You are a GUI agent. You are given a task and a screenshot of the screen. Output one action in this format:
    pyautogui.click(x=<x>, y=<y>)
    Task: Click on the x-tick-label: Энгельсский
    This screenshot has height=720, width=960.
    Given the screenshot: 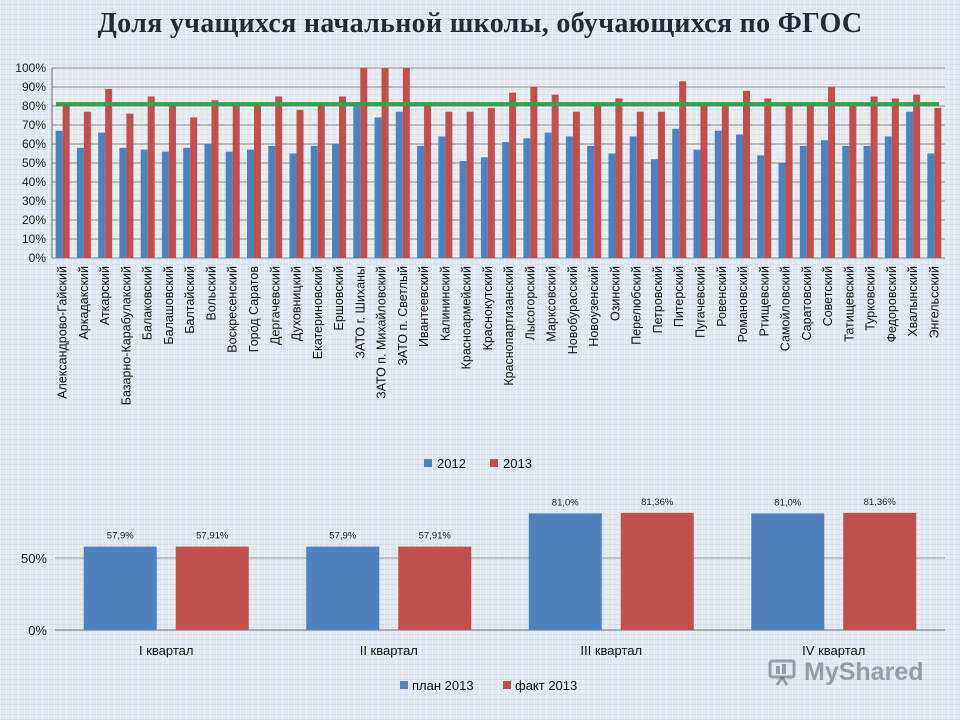 What is the action you would take?
    pyautogui.click(x=934, y=302)
    